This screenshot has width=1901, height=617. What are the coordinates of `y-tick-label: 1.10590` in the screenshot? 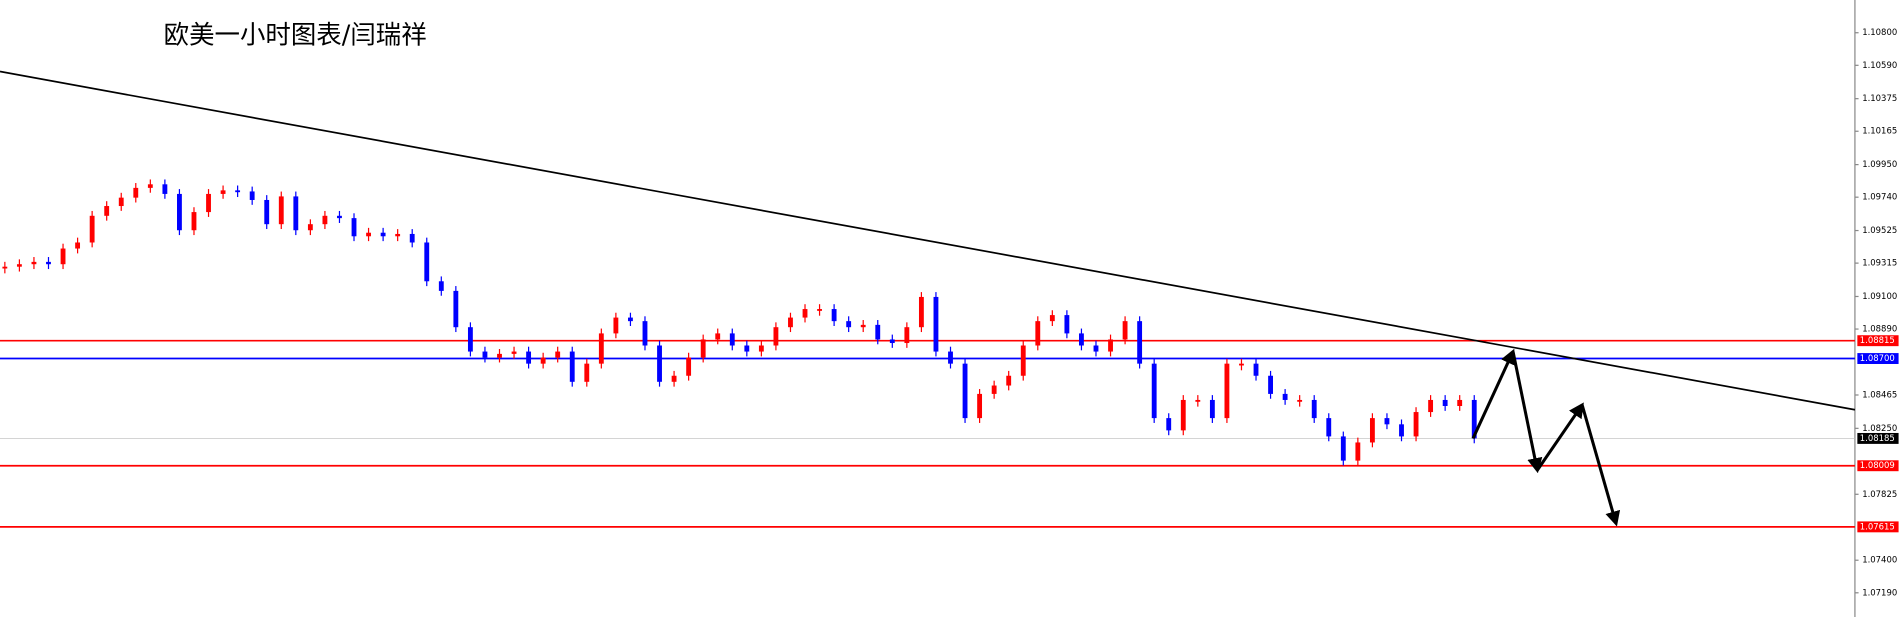 It's located at (1879, 65).